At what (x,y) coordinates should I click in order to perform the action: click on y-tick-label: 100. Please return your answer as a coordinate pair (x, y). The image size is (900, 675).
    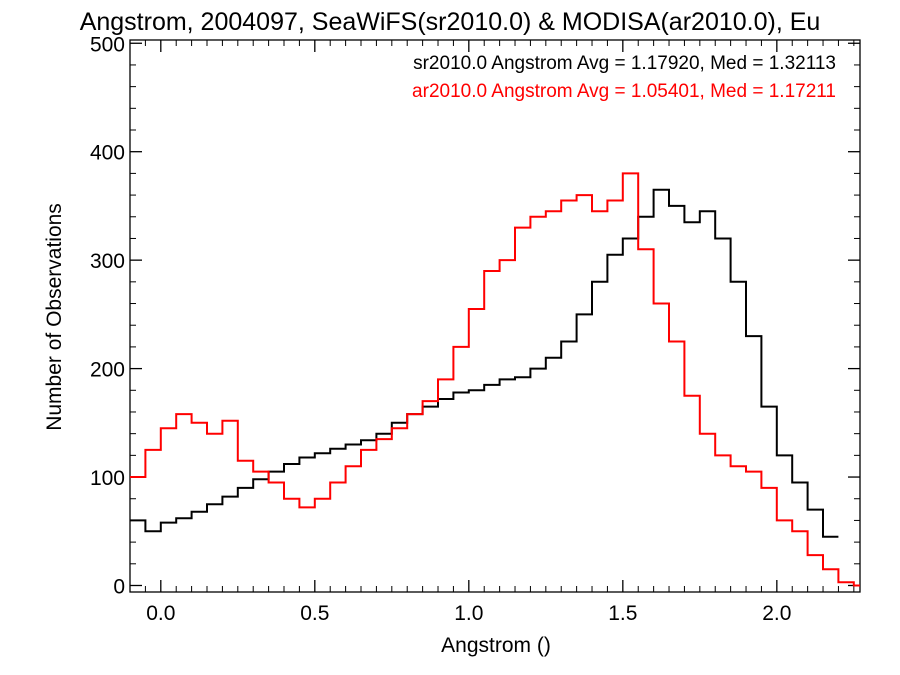
    Looking at the image, I should click on (107, 478).